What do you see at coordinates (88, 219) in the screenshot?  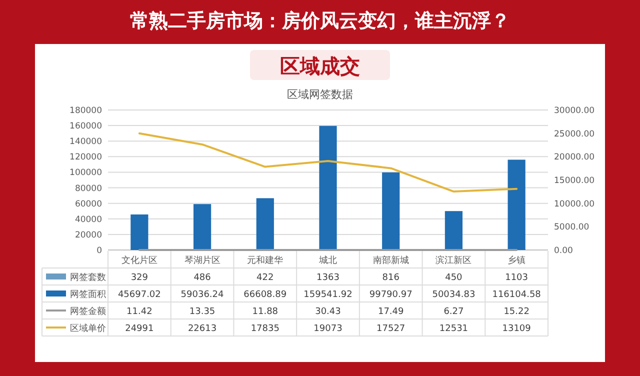 I see `y-tick-label: 40000` at bounding box center [88, 219].